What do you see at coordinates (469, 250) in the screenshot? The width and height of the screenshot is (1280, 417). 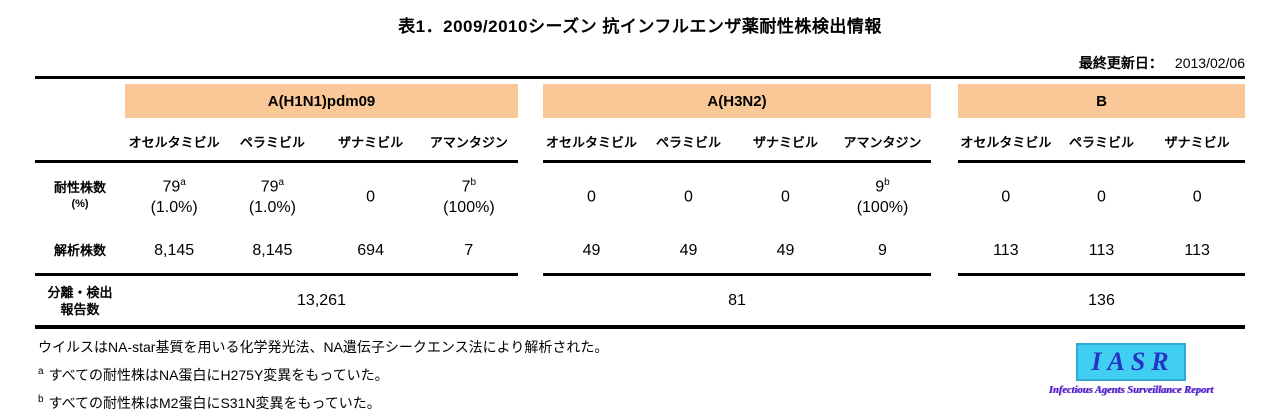 I see `analyzed-cell: 7` at bounding box center [469, 250].